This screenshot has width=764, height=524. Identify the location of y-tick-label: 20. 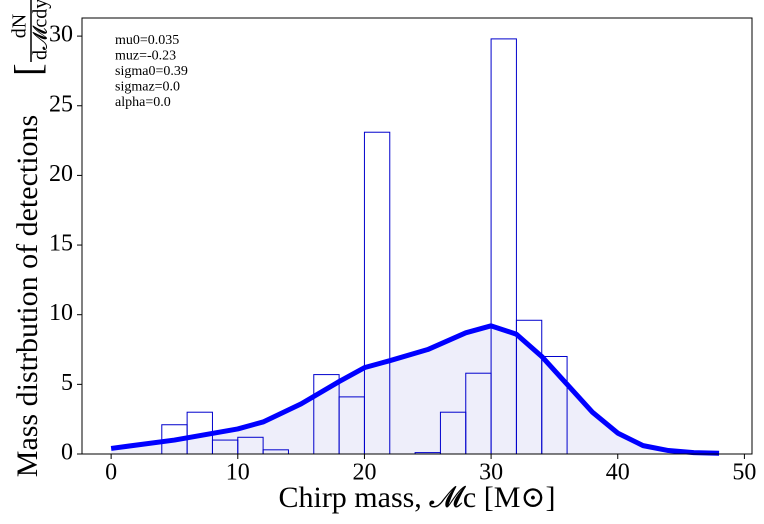
(61, 174).